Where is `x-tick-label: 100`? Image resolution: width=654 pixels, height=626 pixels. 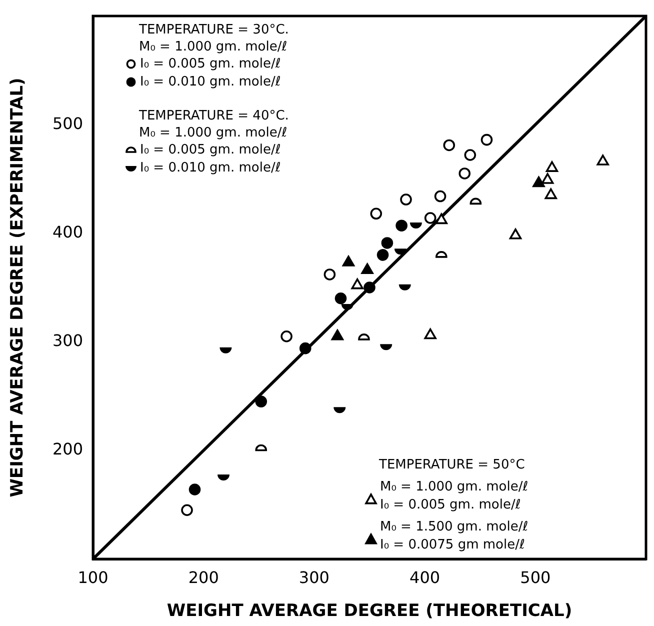
x-tick-label: 100 is located at coordinates (93, 577).